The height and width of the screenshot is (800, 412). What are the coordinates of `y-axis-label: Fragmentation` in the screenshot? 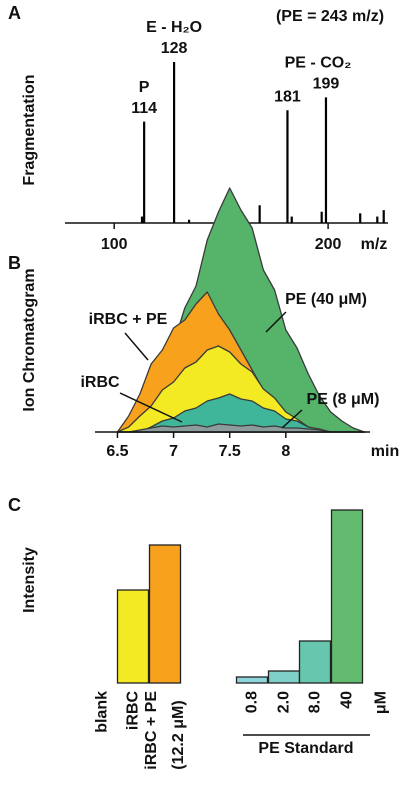 It's located at (29, 129).